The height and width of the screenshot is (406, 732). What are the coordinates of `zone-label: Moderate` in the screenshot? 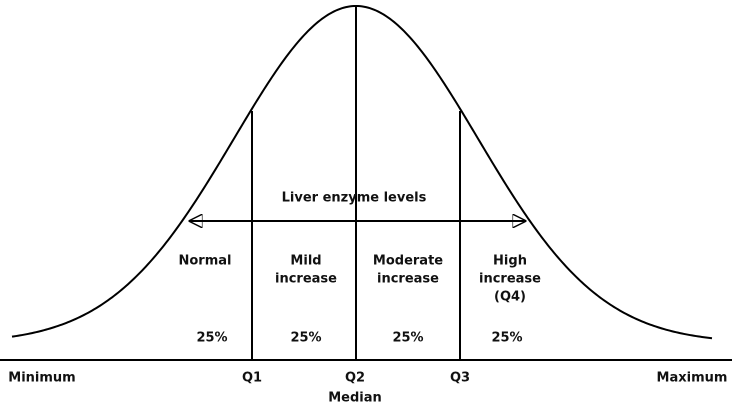 It's located at (408, 261).